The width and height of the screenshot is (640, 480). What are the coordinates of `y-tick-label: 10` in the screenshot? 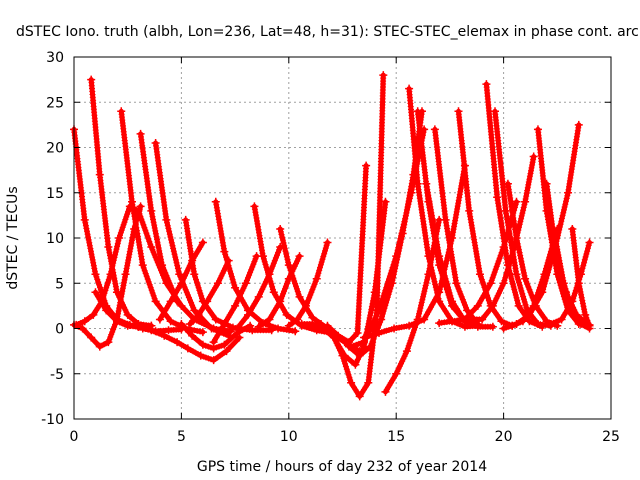 It's located at (55, 239).